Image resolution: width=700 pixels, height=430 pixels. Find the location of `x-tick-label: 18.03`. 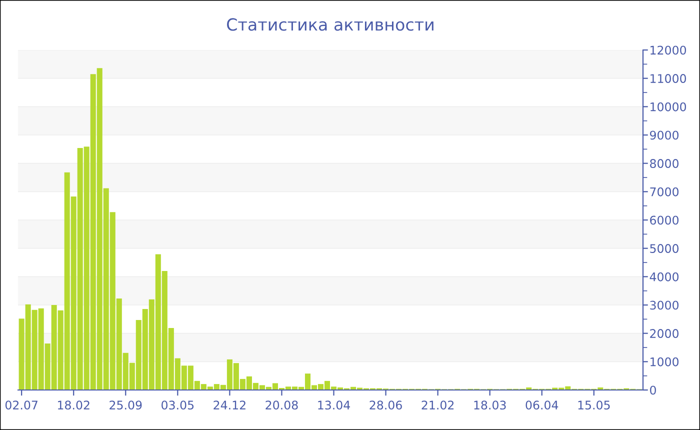

x-tick-label: 18.03 is located at coordinates (490, 405).